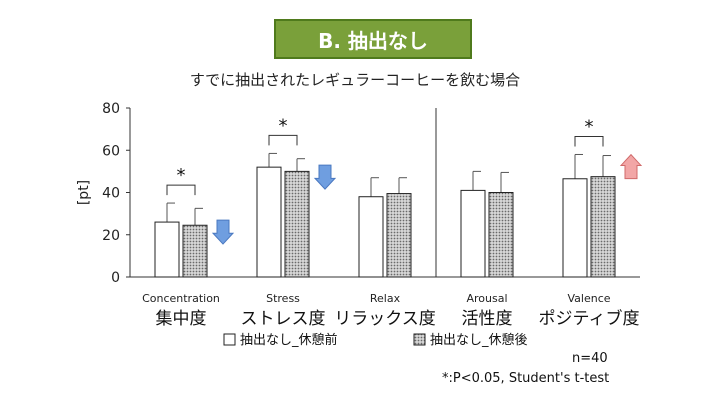 The width and height of the screenshot is (710, 402). Describe the element at coordinates (385, 319) in the screenshot. I see `x-tick-label-ja: リラックス度` at that location.